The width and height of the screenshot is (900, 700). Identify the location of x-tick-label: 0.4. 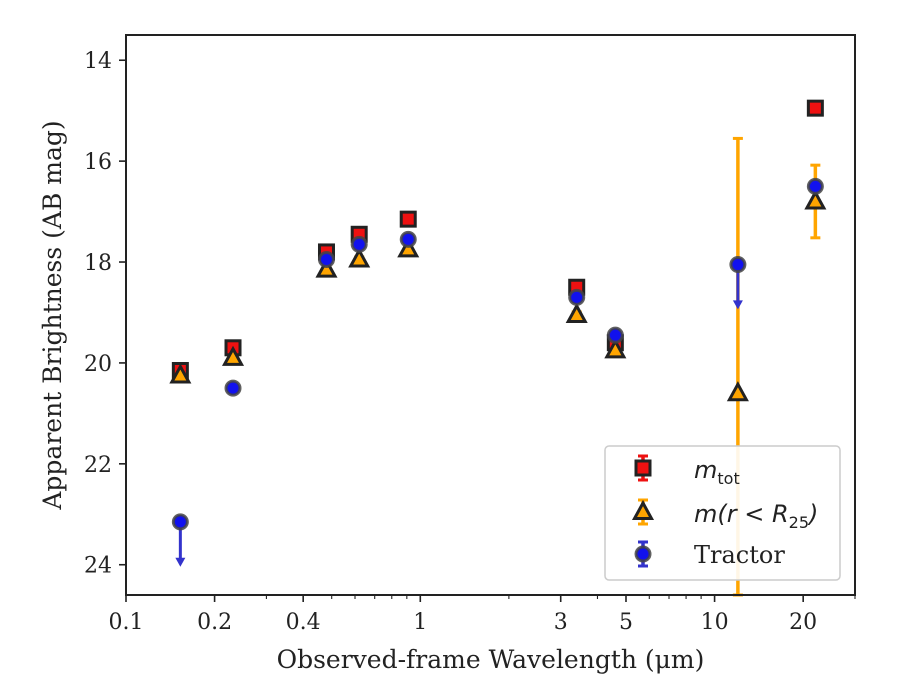
(303, 622).